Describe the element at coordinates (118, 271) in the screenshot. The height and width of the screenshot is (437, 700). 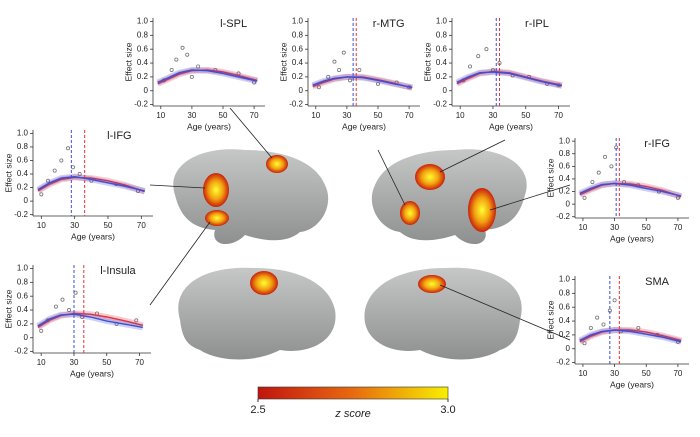
I see `chart-title: l-Insula` at that location.